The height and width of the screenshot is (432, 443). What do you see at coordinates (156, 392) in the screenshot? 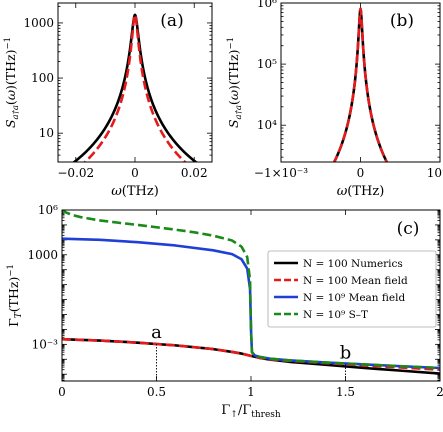
I see `x-tick-label: 0.5` at bounding box center [156, 392].